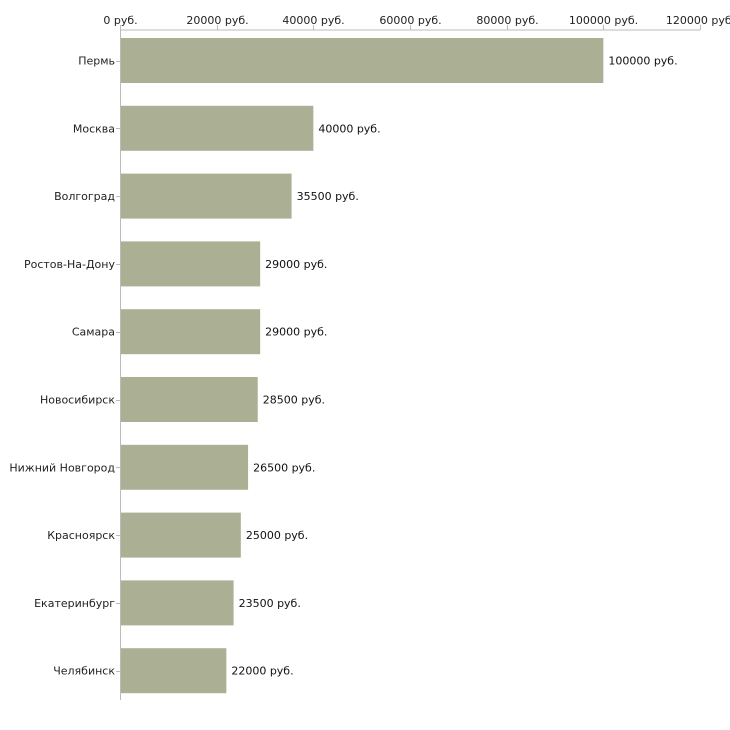 This screenshot has height=730, width=730. What do you see at coordinates (93, 332) in the screenshot?
I see `category-label: Самара` at bounding box center [93, 332].